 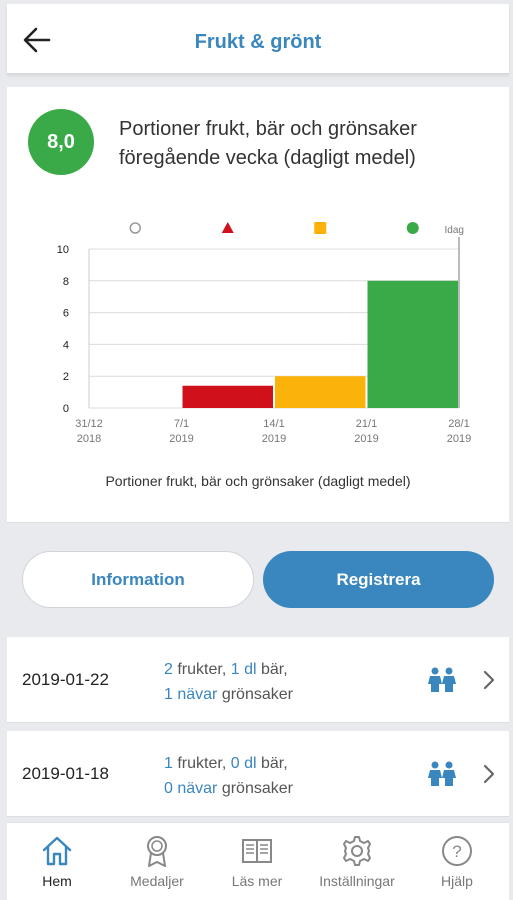 I want to click on fruits-count: 2, so click(x=168, y=669).